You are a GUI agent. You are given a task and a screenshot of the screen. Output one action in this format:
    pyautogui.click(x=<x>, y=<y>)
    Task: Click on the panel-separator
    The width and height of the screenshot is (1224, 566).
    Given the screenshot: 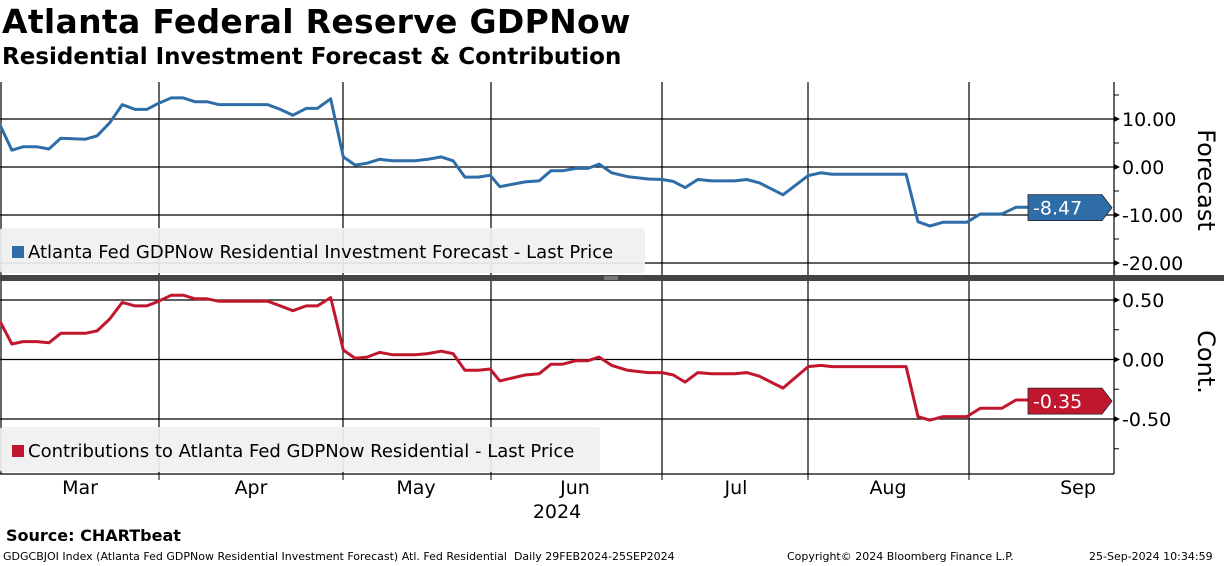 What is the action you would take?
    pyautogui.click(x=612, y=278)
    